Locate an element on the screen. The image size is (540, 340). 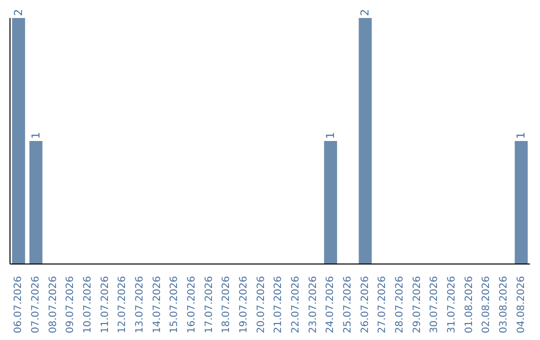
x-tick-label: 20.07.2026 is located at coordinates (261, 305).